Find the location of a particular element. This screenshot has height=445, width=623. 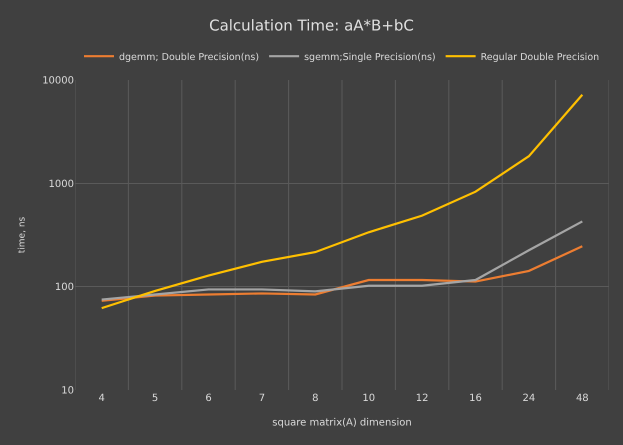

chart-title: Calculation Time: aA*B+bC is located at coordinates (311, 25).